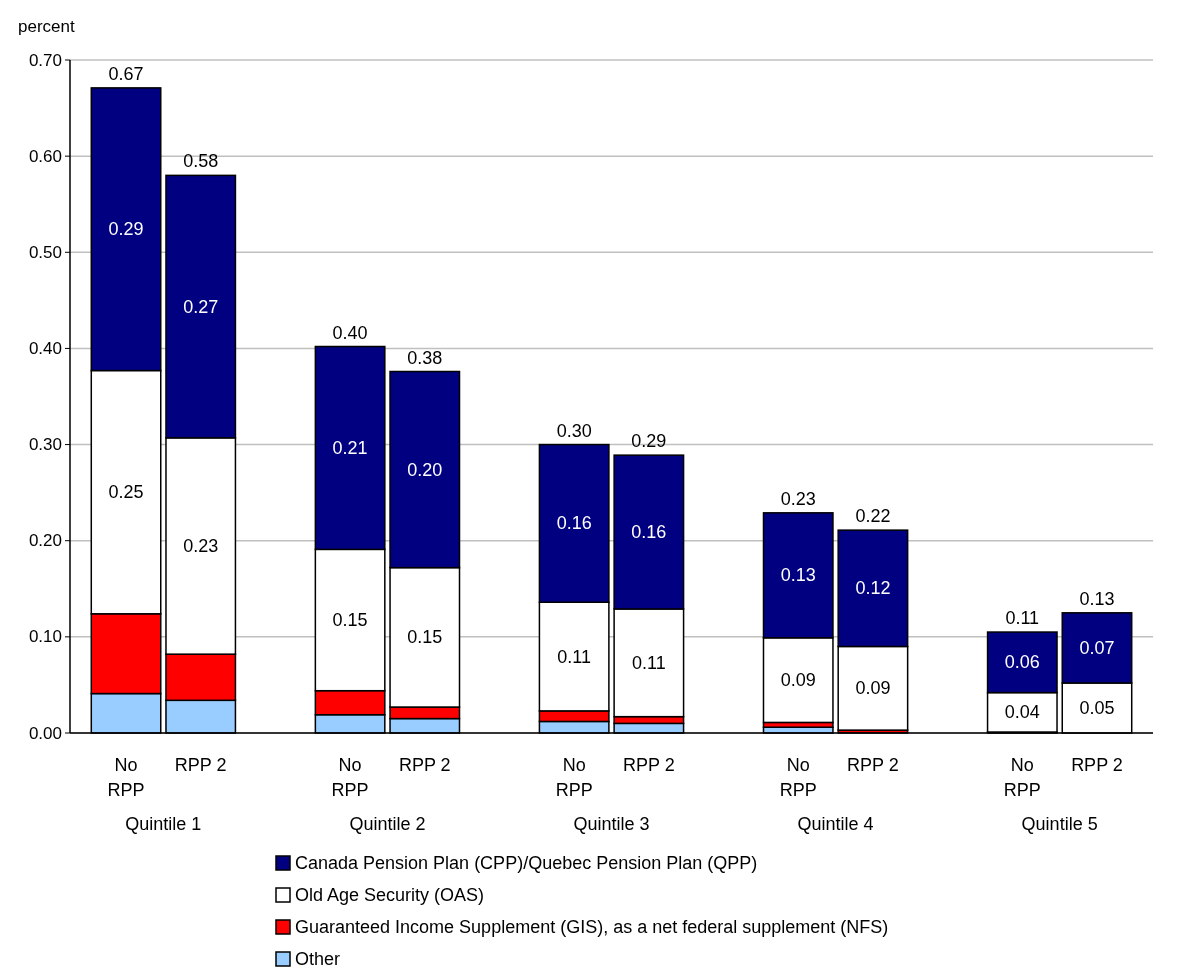 The width and height of the screenshot is (1181, 979). What do you see at coordinates (798, 575) in the screenshot?
I see `data-label: 0.13` at bounding box center [798, 575].